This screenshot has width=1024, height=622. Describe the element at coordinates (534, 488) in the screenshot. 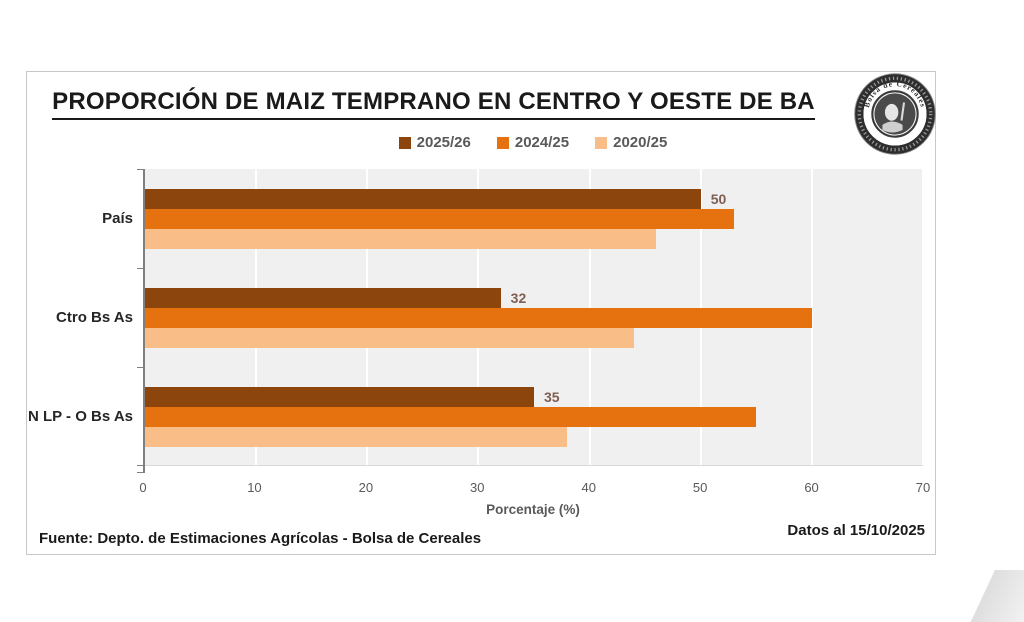

I see `x-axis-ticks: 0 10 20 30 40 50 60 70` at that location.